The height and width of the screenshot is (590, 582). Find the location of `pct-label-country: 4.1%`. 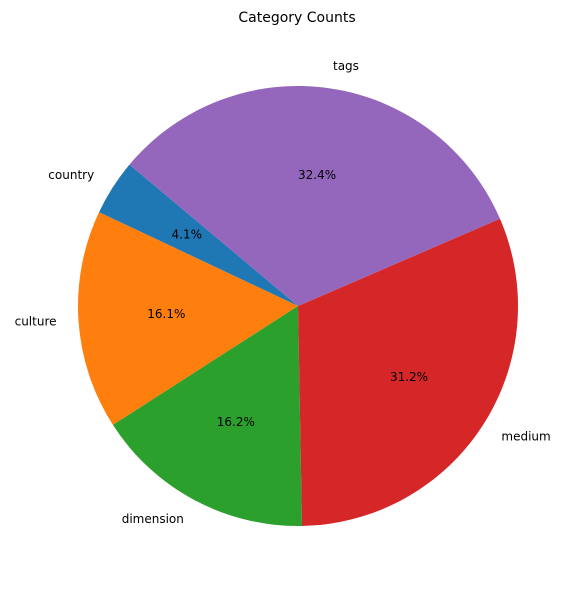

pct-label-country: 4.1% is located at coordinates (187, 234).